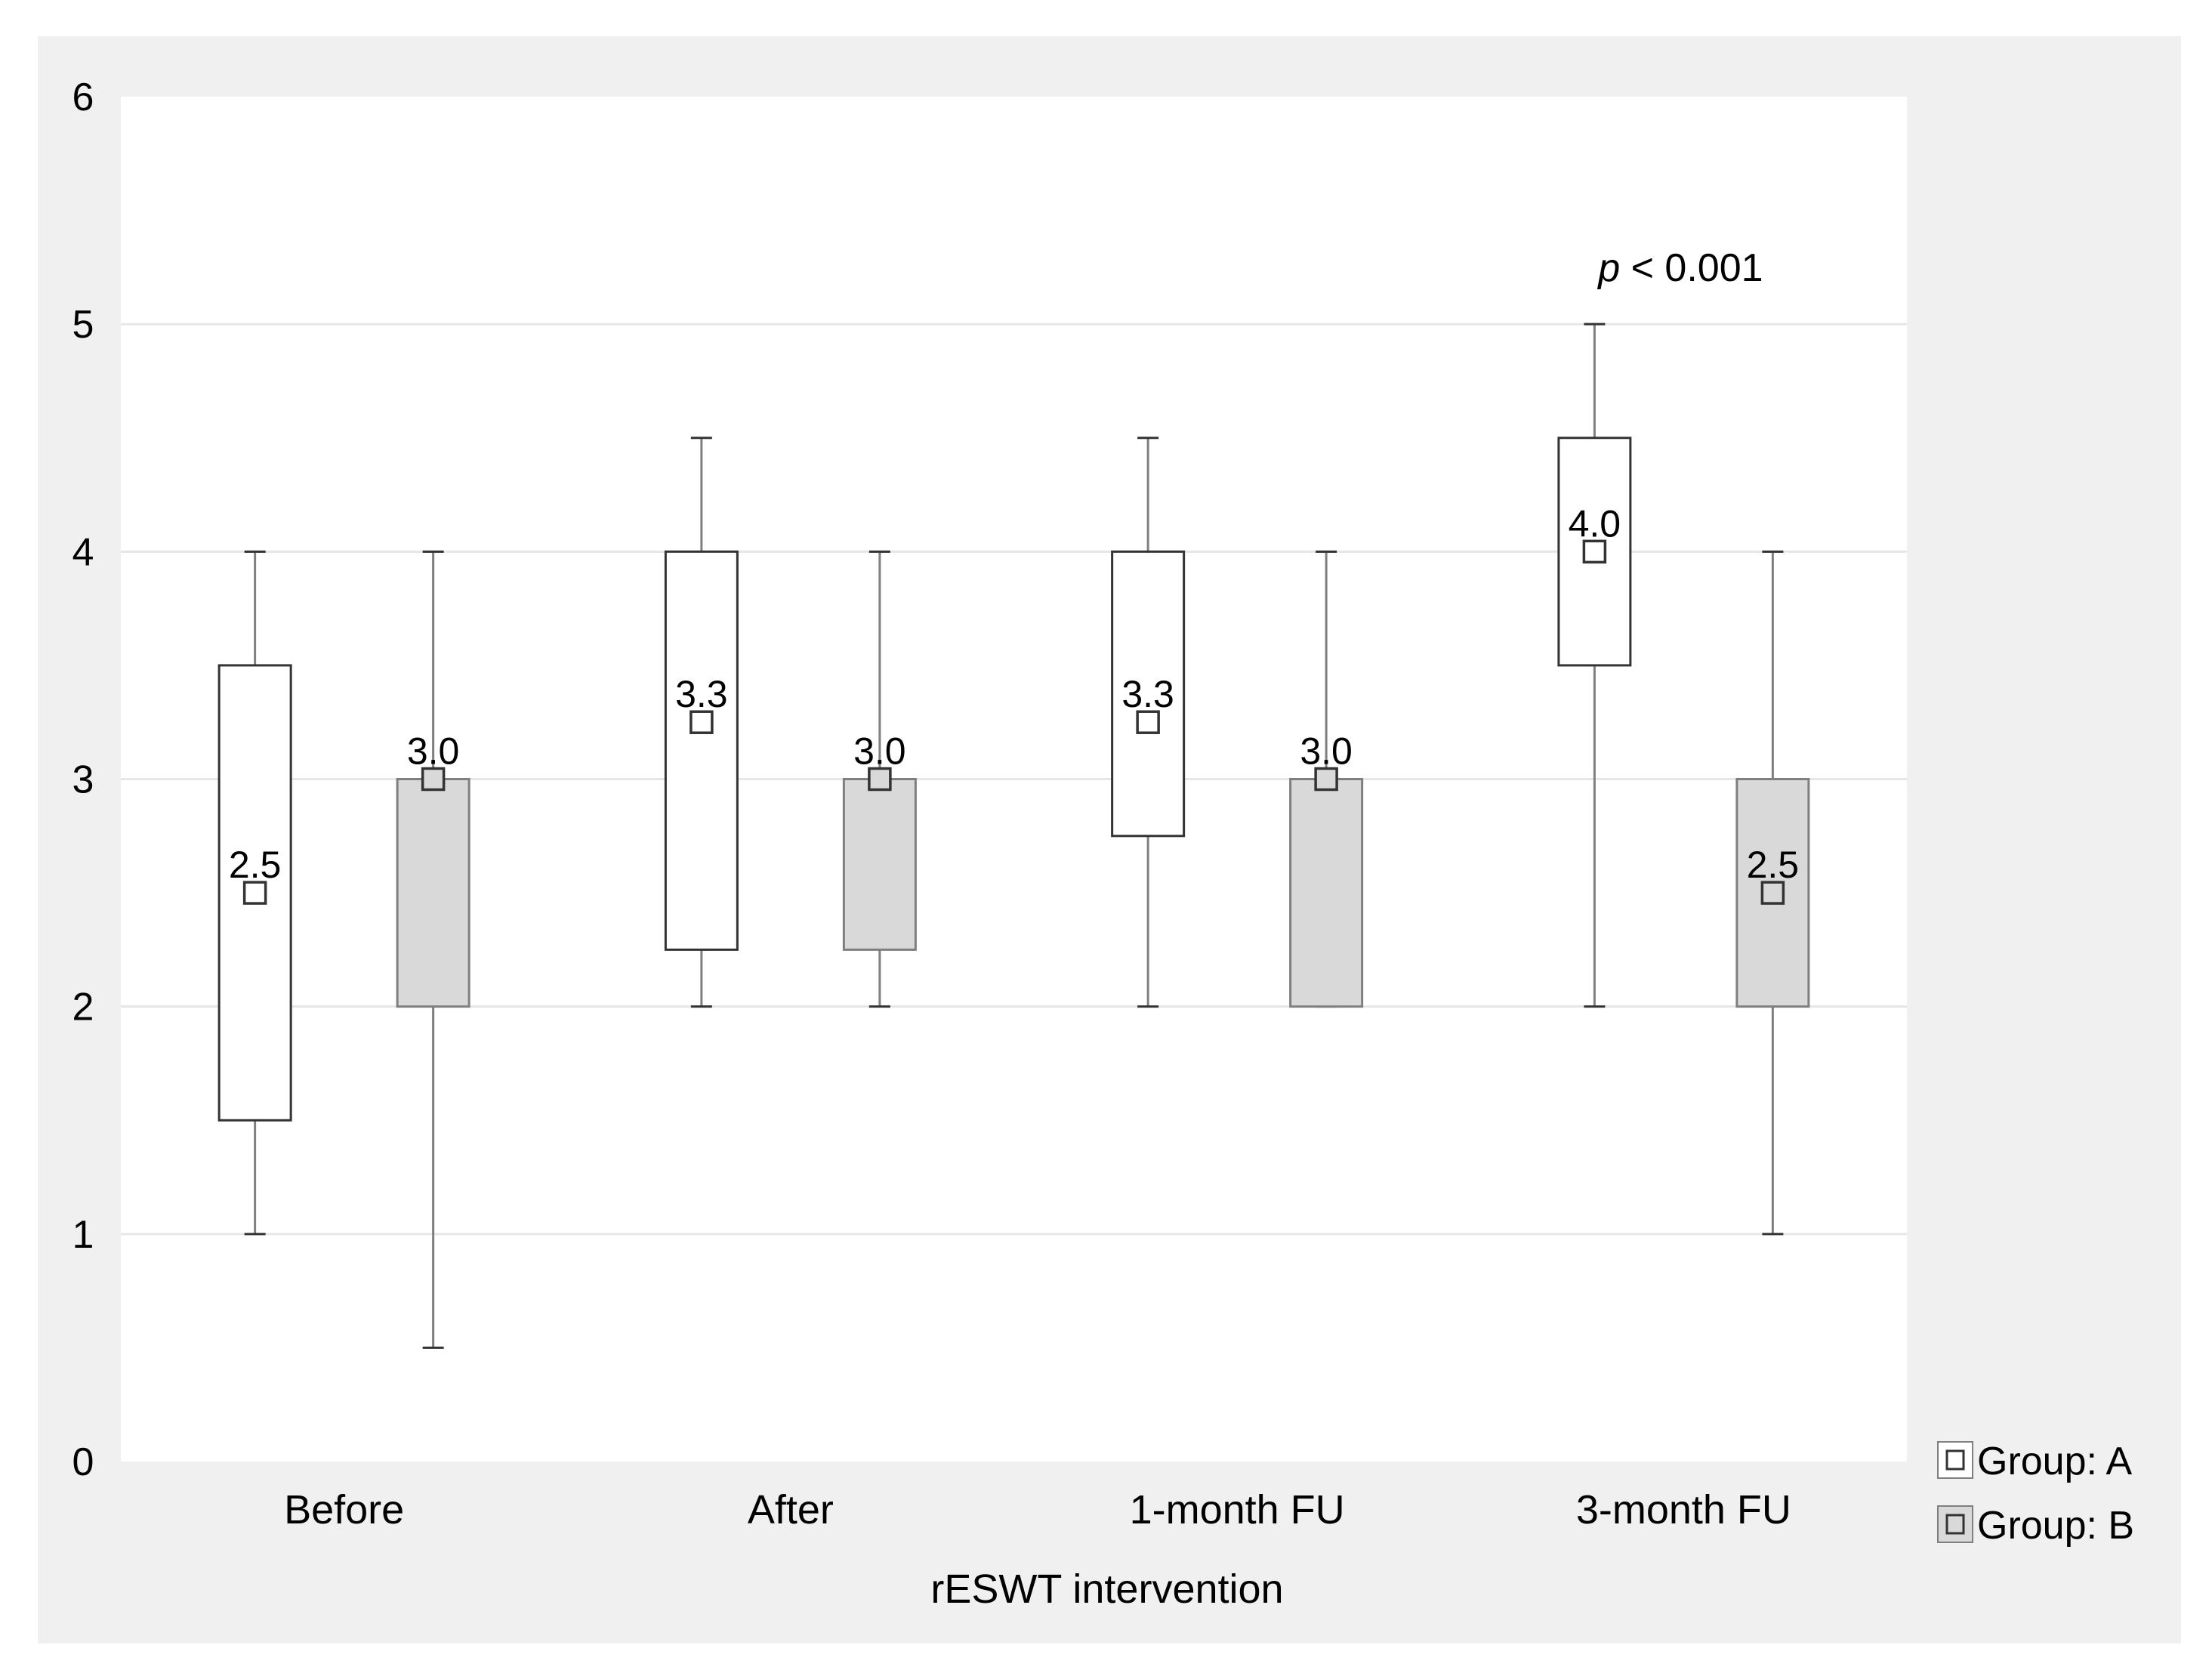 This screenshot has width=2212, height=1676. I want to click on box-group: 4.0, so click(1594, 666).